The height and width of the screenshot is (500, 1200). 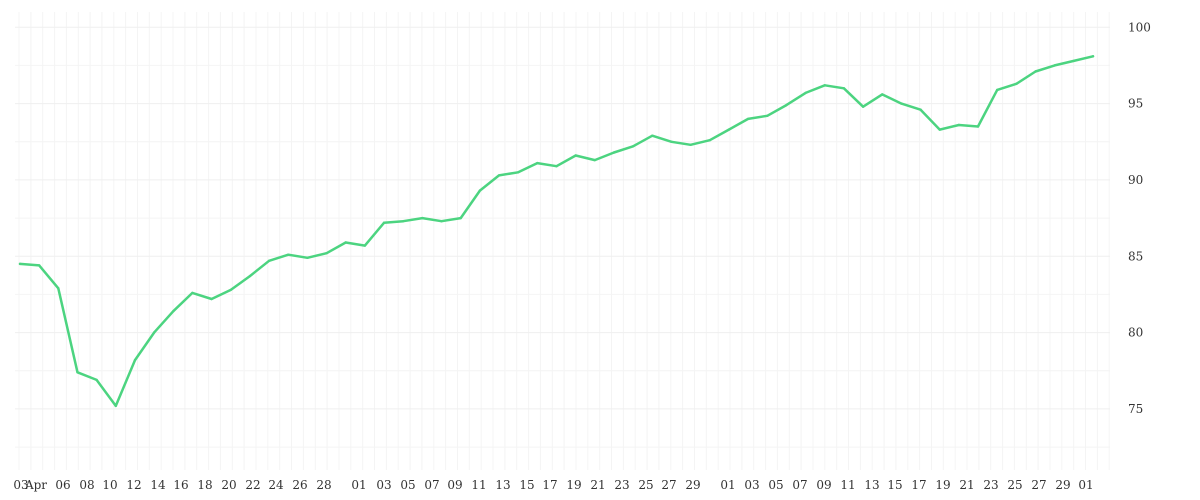 I want to click on x-tick-label: 24, so click(x=276, y=485).